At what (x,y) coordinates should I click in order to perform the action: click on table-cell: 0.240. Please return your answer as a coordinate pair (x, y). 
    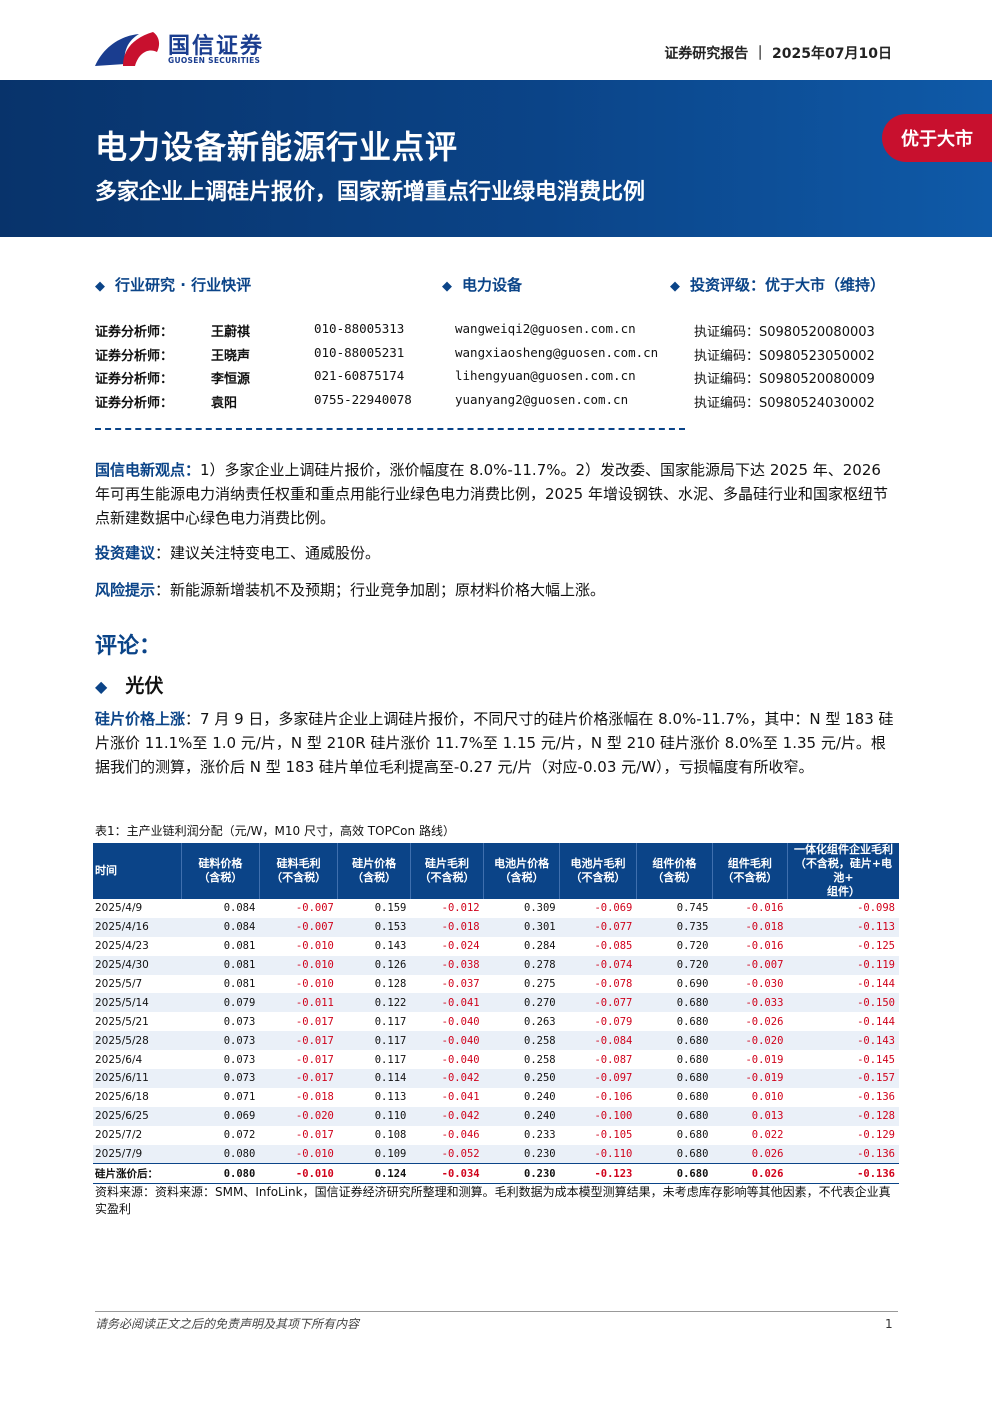
    Looking at the image, I should click on (521, 1116).